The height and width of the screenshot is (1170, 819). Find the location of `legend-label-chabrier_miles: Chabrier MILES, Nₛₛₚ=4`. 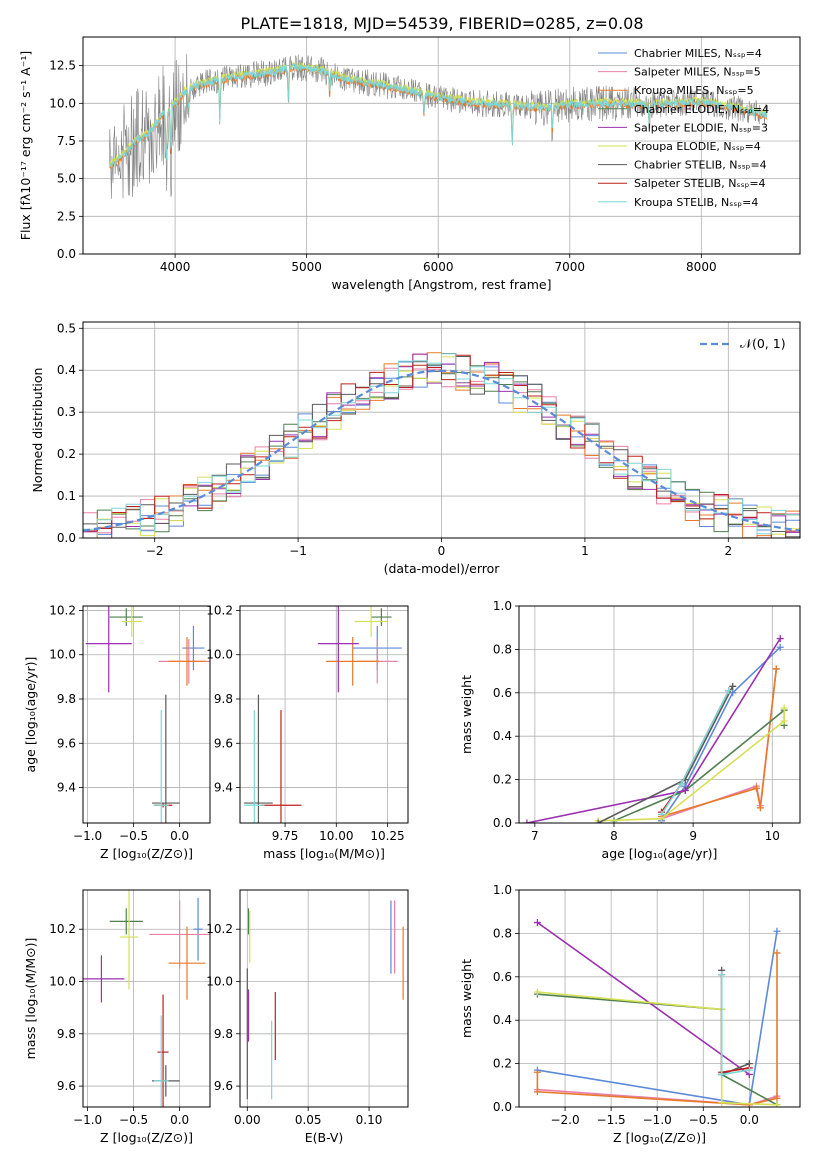

legend-label-chabrier_miles: Chabrier MILES, Nₛₛₚ=4 is located at coordinates (698, 53).